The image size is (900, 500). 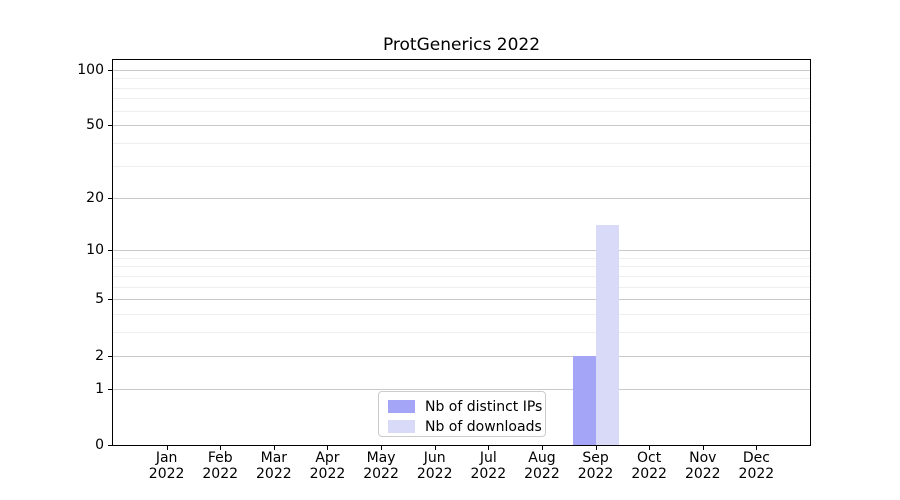 I want to click on month-label: Jan, so click(x=166, y=458).